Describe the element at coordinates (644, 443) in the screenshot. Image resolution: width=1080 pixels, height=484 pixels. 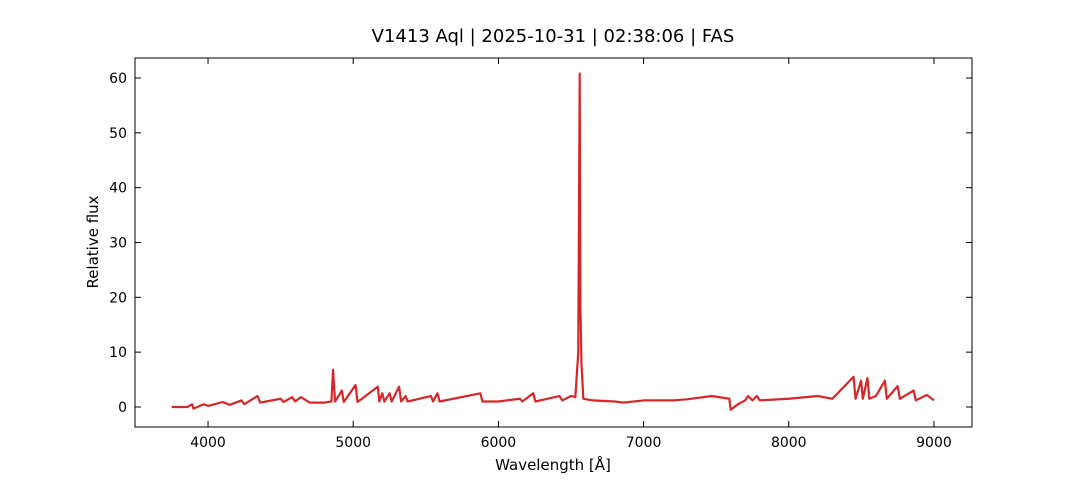
I see `x-tick-label: 7000` at that location.